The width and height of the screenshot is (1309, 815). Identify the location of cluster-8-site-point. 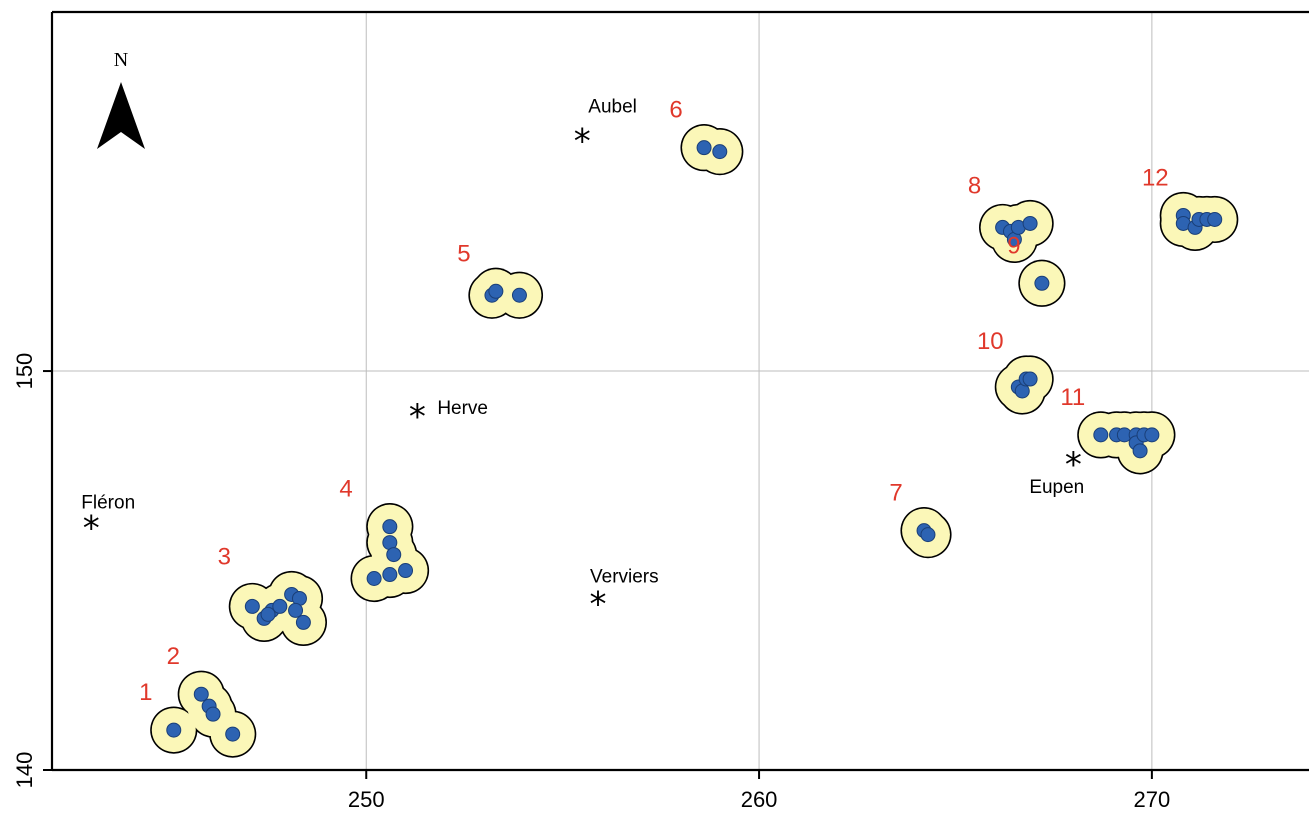
(1030, 223).